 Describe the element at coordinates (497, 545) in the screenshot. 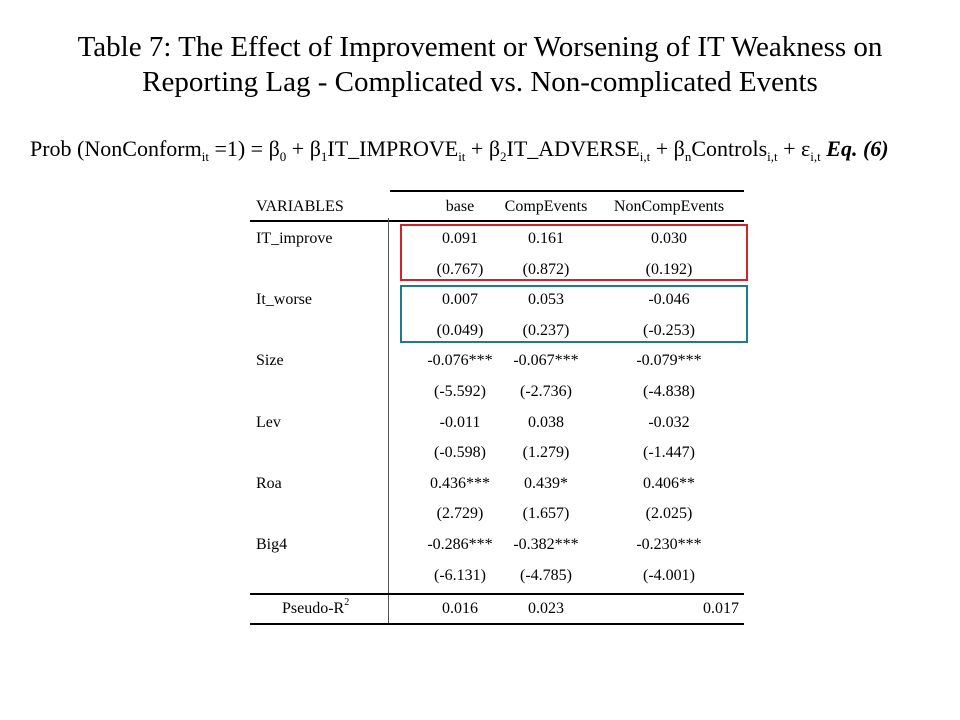

I see `table-row: Big4 -0.286*** -0.382*** -0.230***` at that location.